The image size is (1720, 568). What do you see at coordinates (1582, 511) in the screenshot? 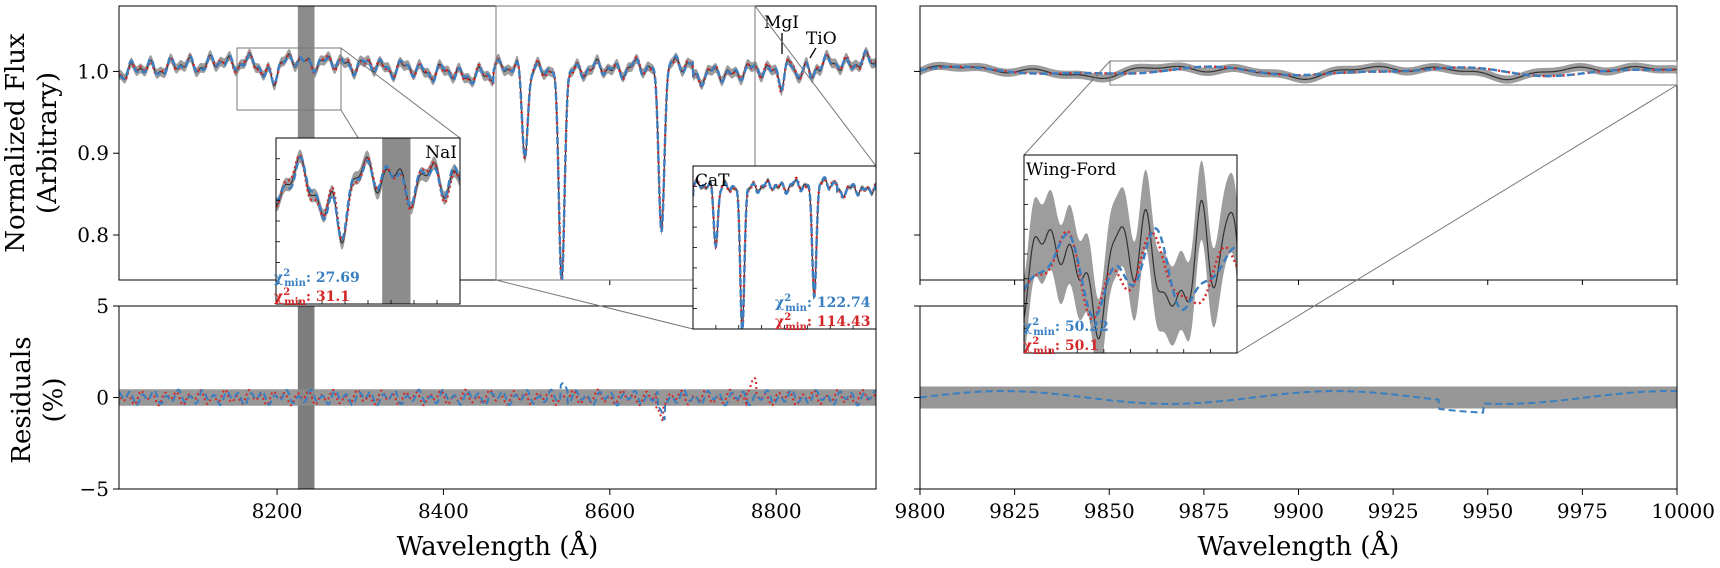
I see `right-residual-xtick-label: 9975` at bounding box center [1582, 511].